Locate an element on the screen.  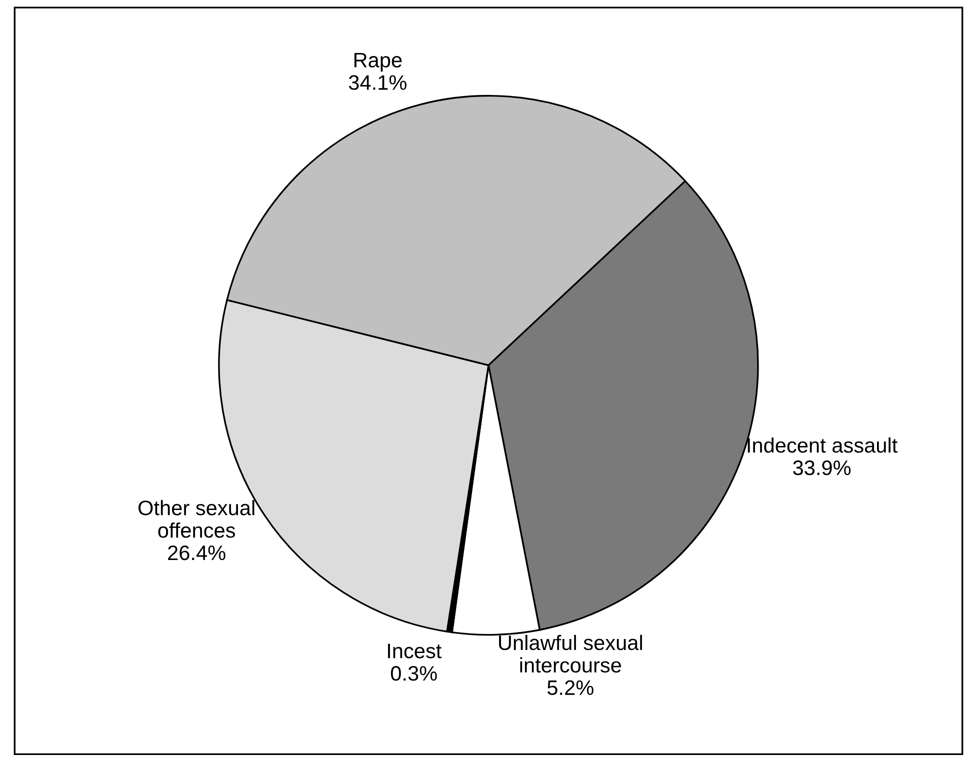
data-label: 0.3% is located at coordinates (413, 673).